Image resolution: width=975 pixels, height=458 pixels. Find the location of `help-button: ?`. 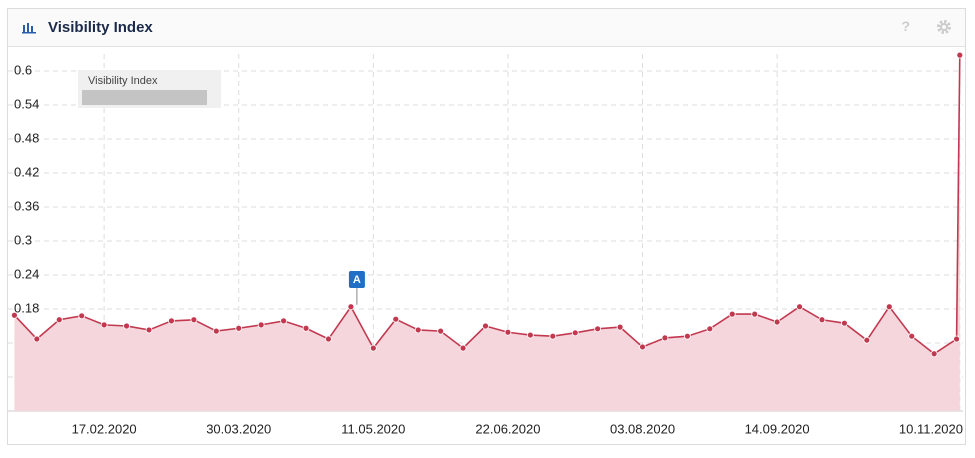

help-button: ? is located at coordinates (905, 26).